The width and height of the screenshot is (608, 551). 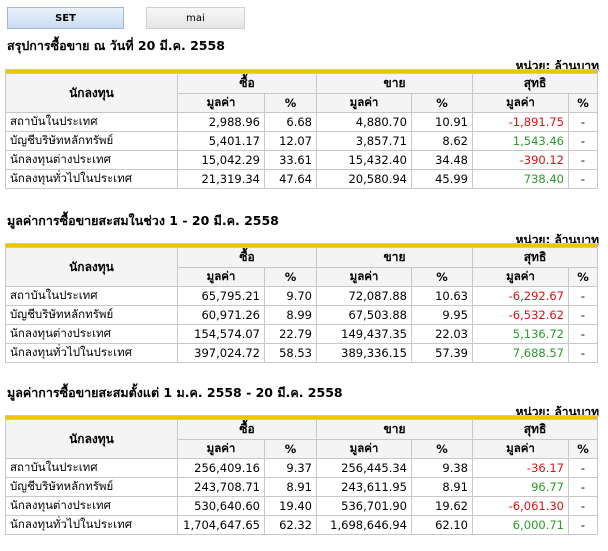 I want to click on section-title: สรุปการซื้อขาย ณ วันที่ 20 มี.ค. 2558, so click(x=116, y=45).